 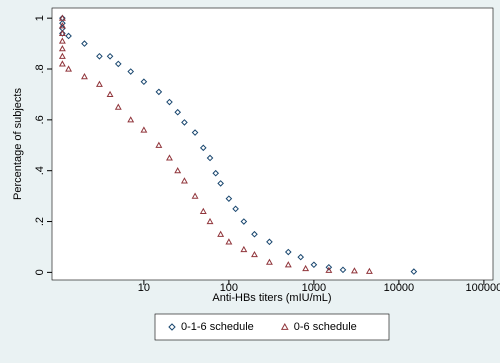 I want to click on x-tick-label: 10, so click(x=144, y=288).